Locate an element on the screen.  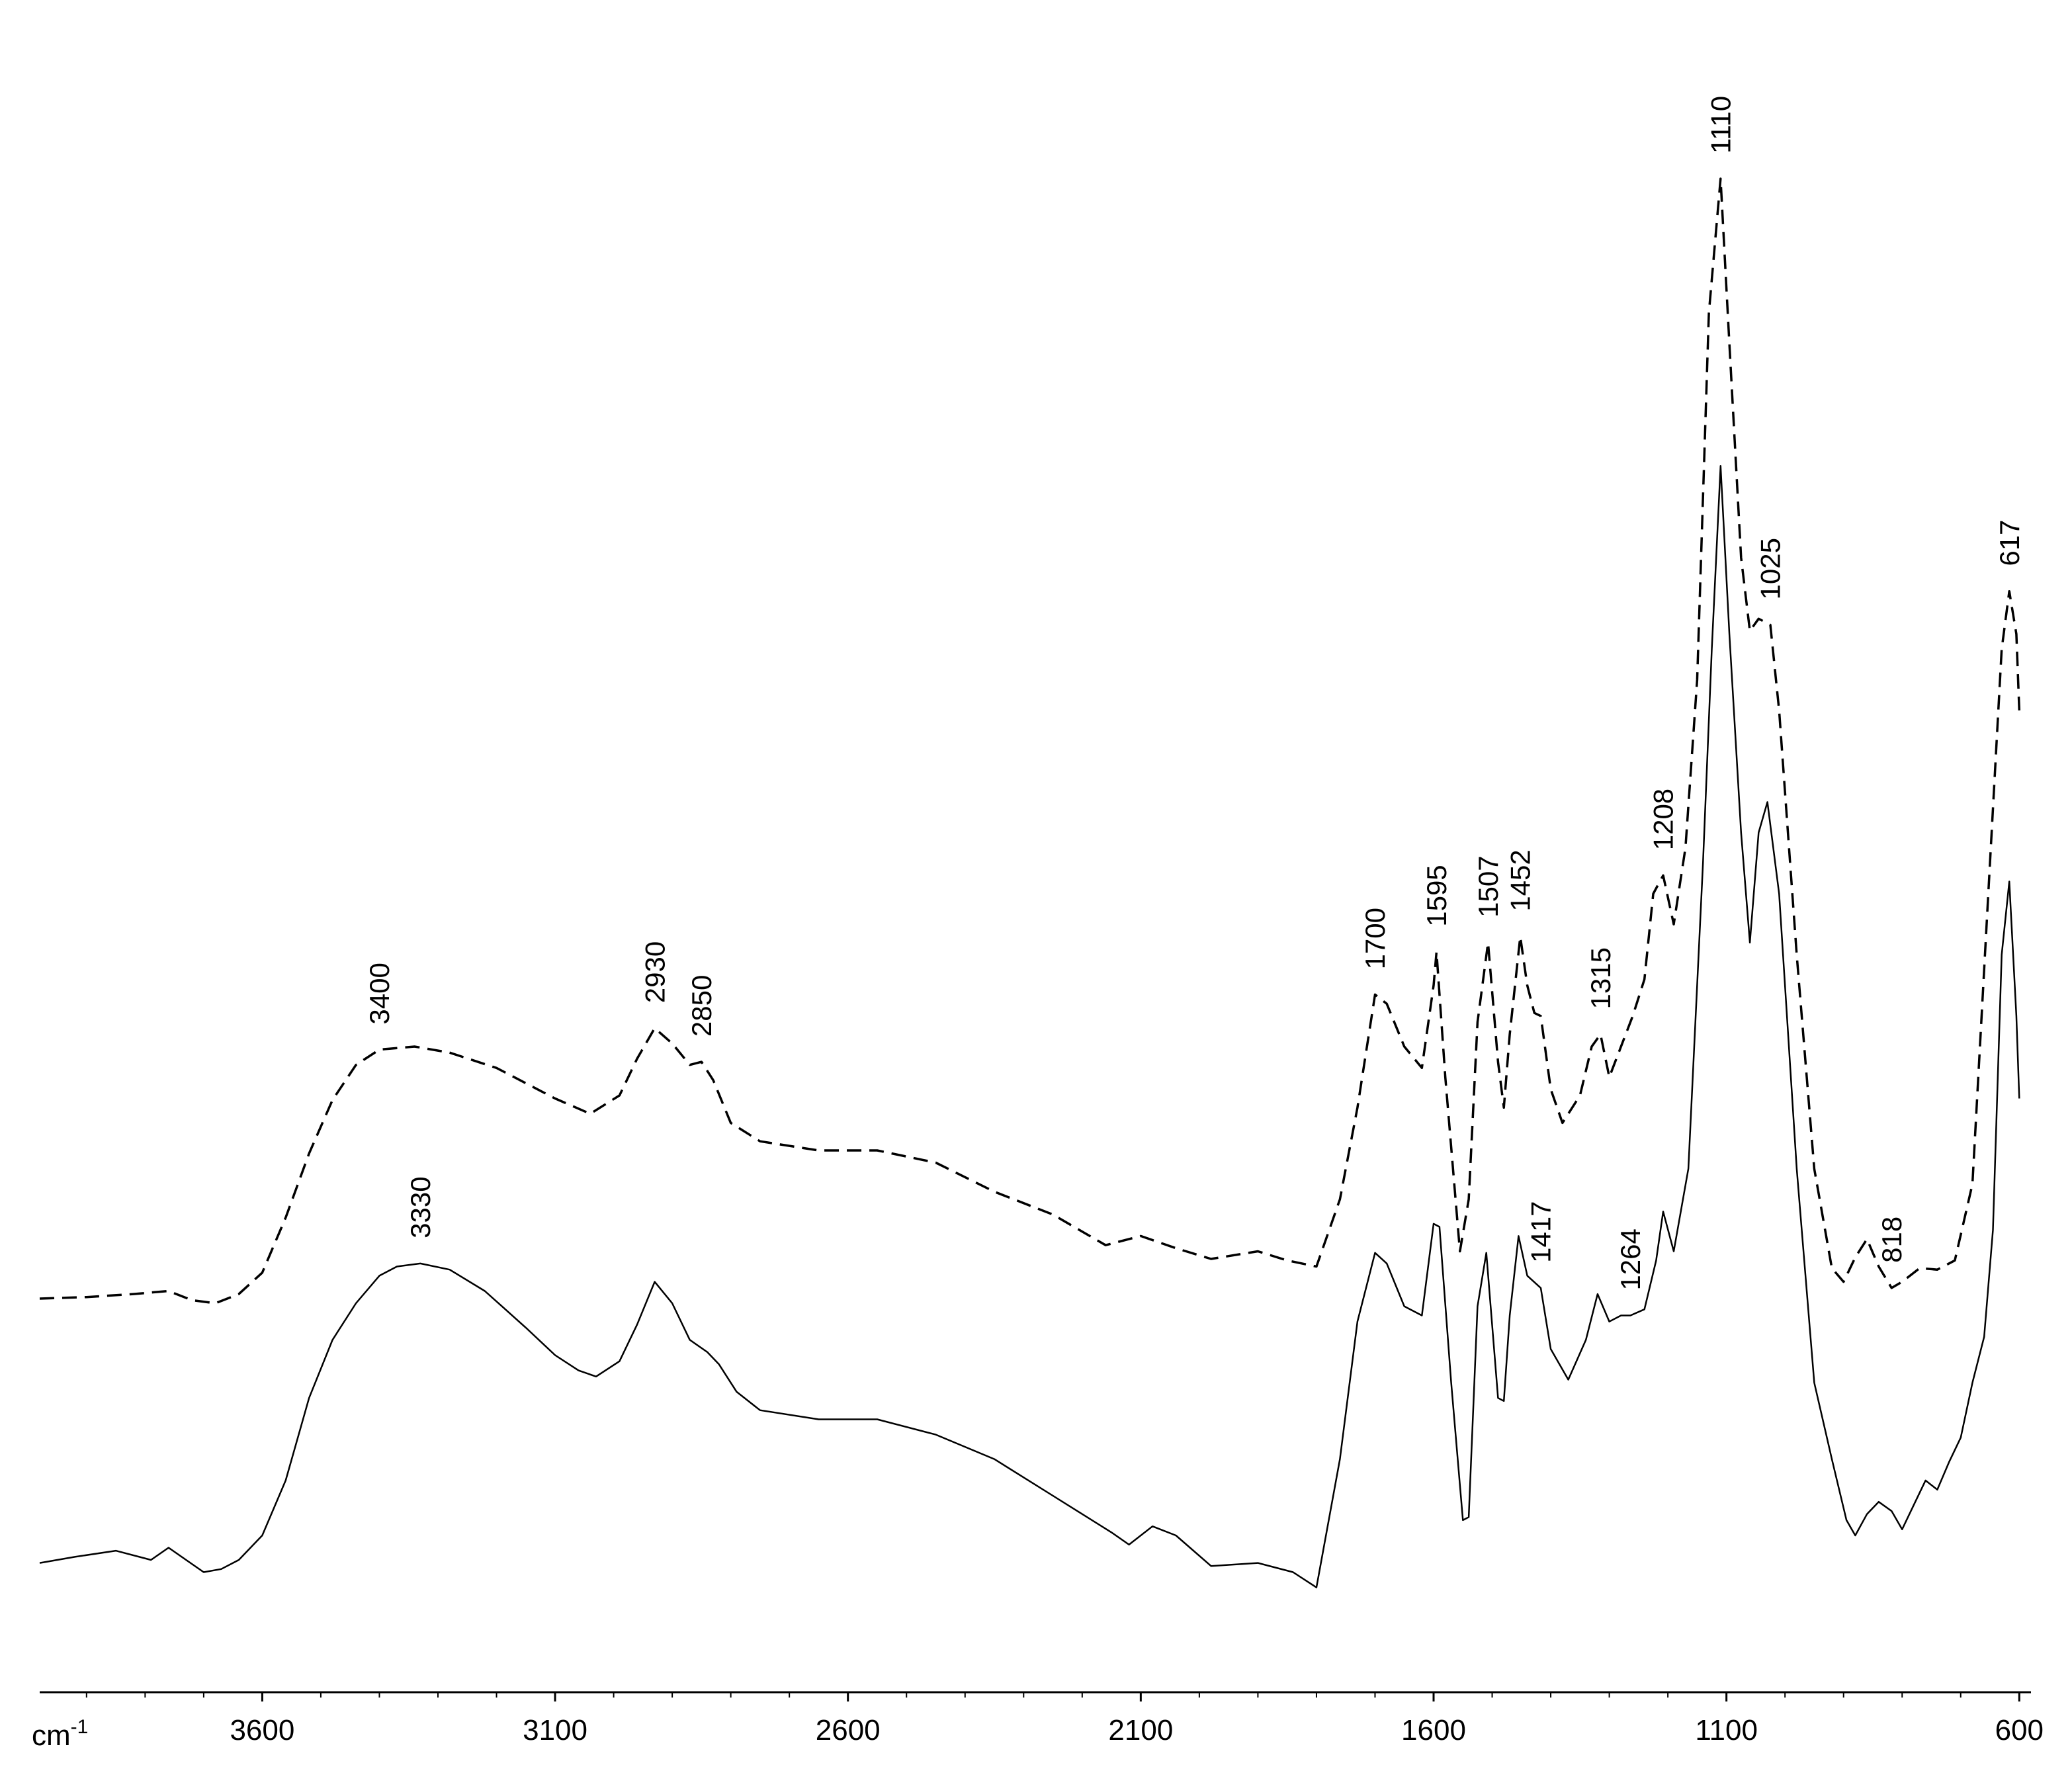
peak-label: 1025 is located at coordinates (1770, 568).